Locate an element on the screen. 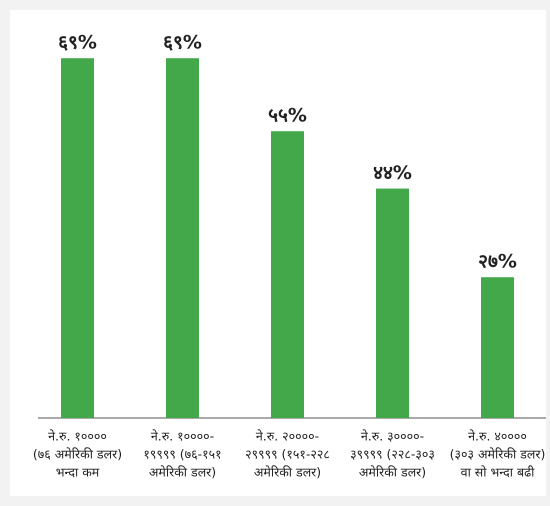  x-tick-label: ने.रु. ४०००० is located at coordinates (497, 436).